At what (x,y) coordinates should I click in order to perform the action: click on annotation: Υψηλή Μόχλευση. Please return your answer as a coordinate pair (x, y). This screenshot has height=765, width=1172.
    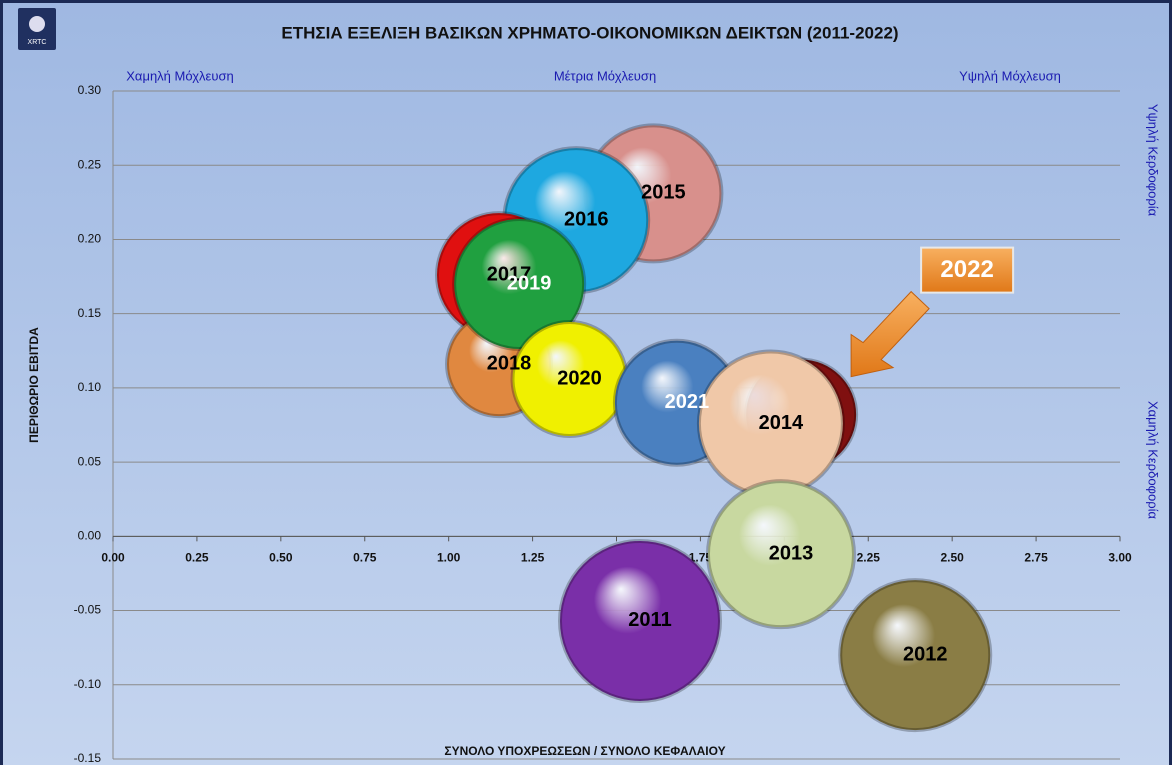
    Looking at the image, I should click on (1010, 75).